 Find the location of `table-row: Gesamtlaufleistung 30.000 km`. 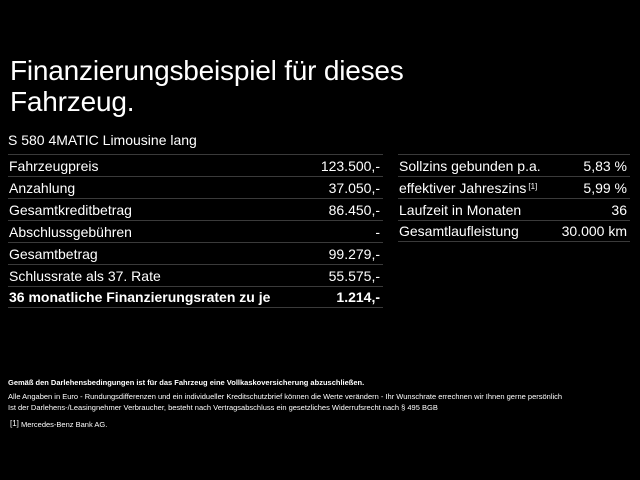

table-row: Gesamtlaufleistung 30.000 km is located at coordinates (514, 231).